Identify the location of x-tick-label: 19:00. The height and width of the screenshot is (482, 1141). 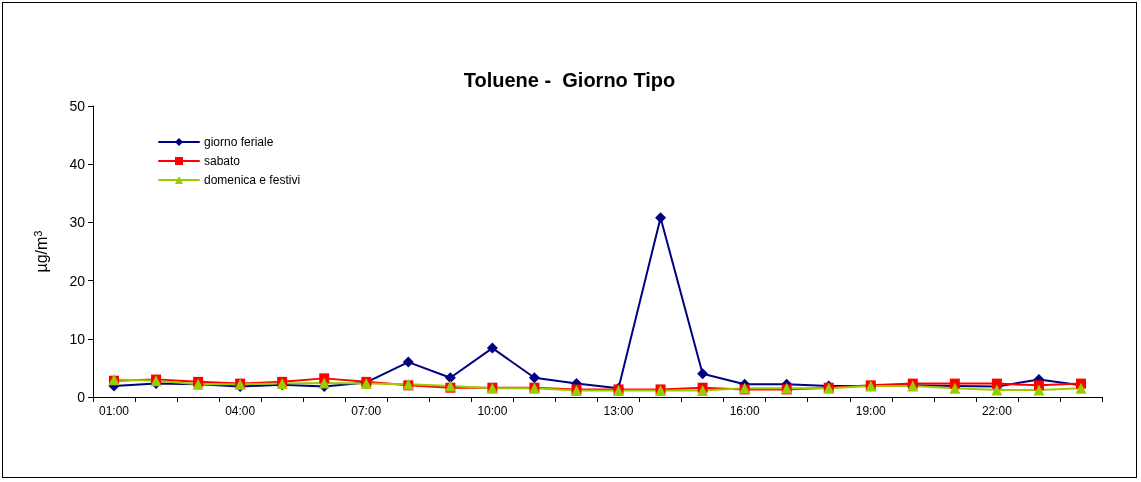
(871, 411).